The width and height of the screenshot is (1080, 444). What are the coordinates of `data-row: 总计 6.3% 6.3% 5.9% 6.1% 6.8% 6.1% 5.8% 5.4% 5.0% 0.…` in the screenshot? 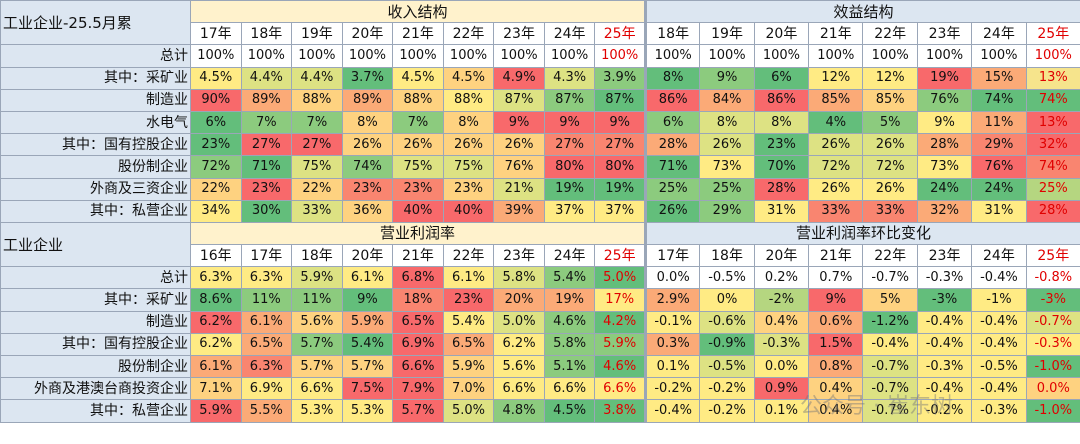 It's located at (540, 278).